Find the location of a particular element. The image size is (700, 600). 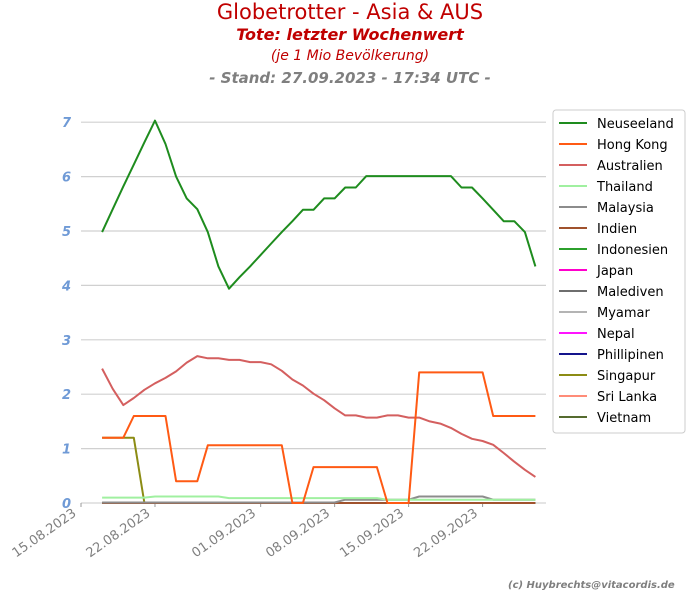

legend-label: Sri Lanka is located at coordinates (627, 397).